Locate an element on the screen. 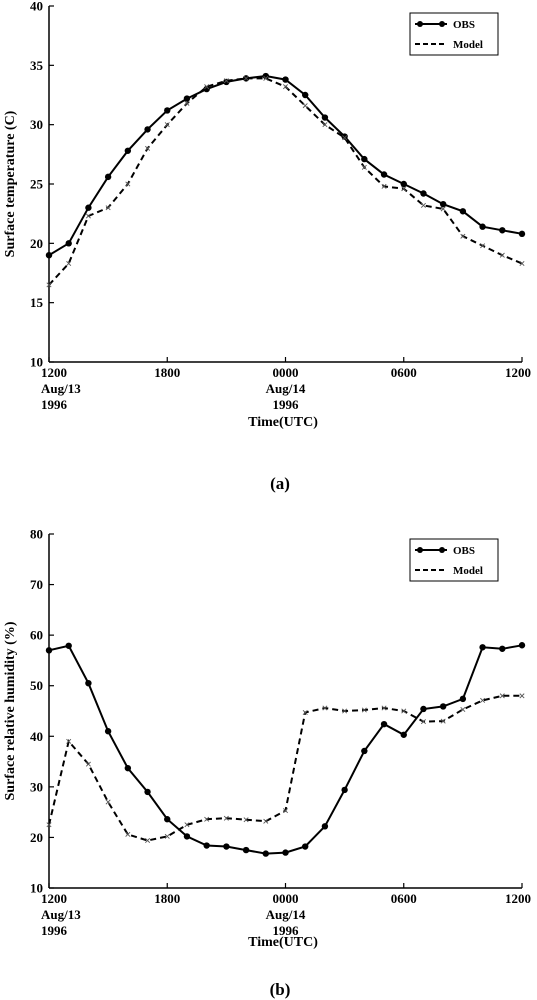 The image size is (537, 1000). y-tick-label: 30 is located at coordinates (36, 786).